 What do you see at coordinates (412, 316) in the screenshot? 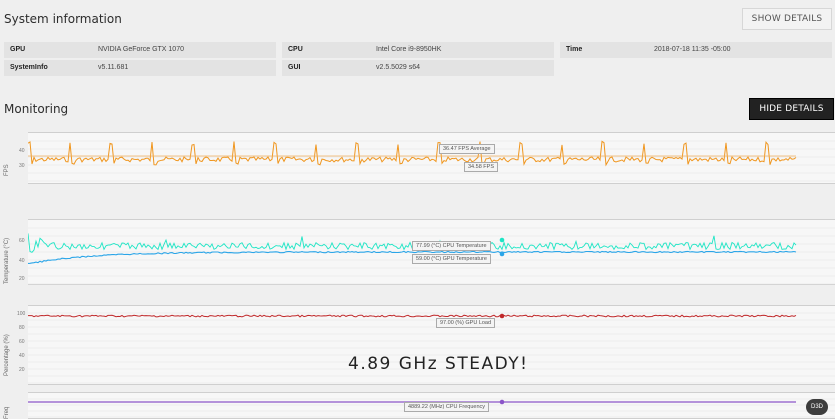
I see `gpu-load-line` at bounding box center [412, 316].